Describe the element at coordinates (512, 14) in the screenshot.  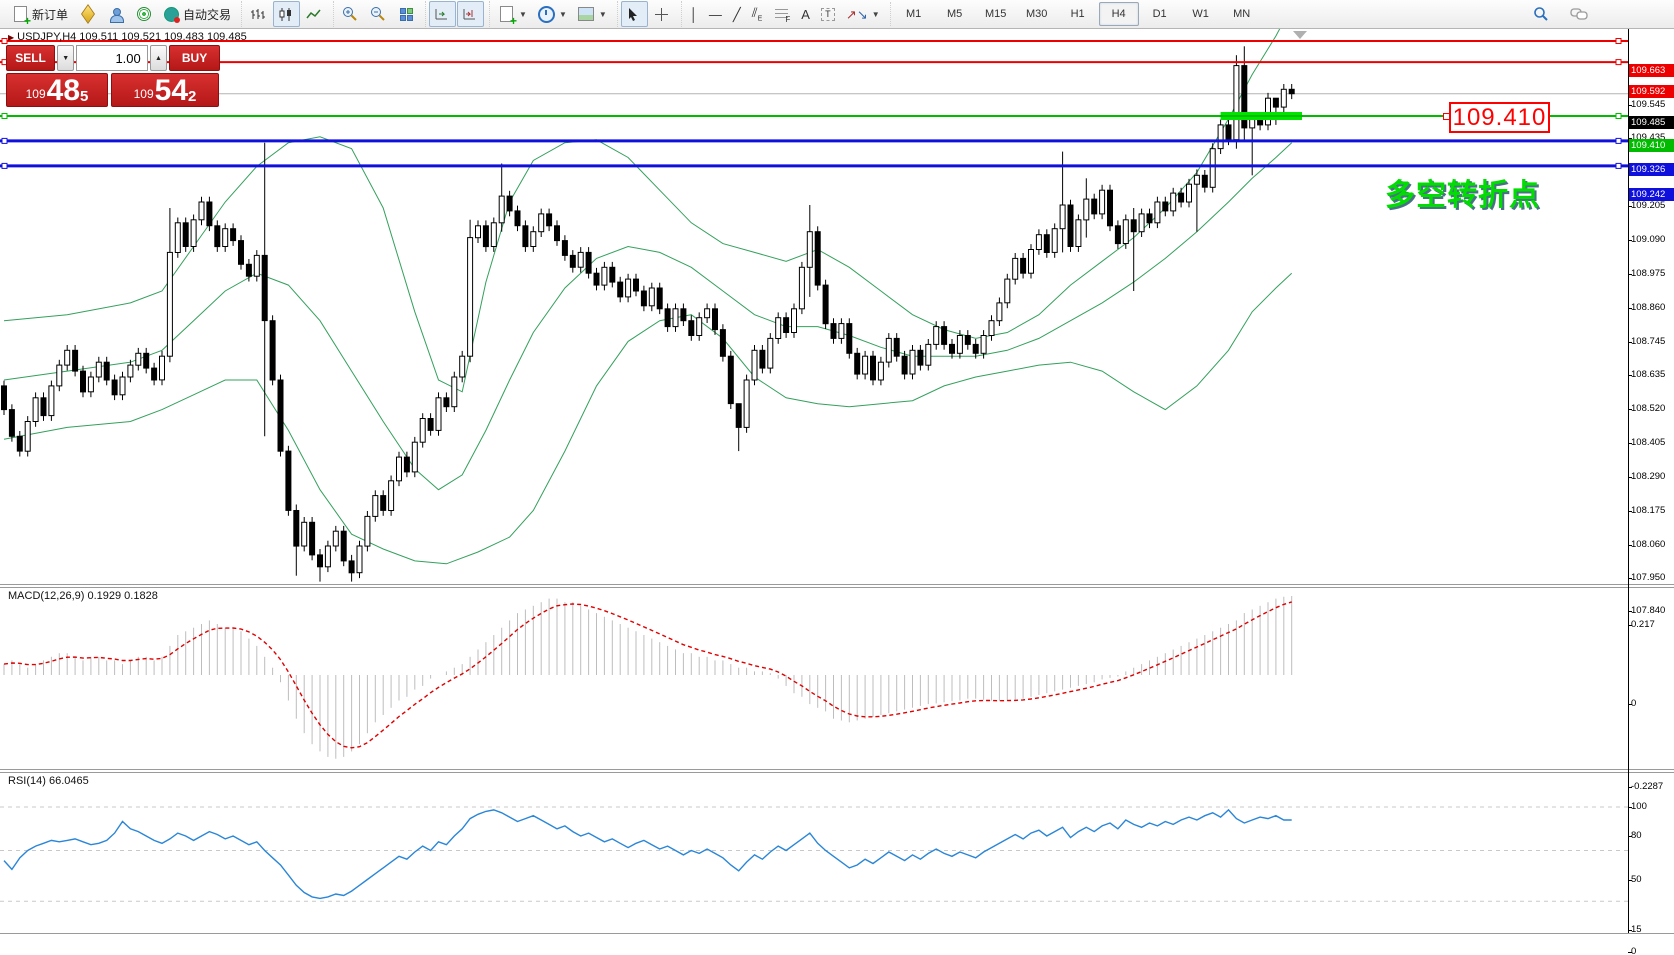
I see `indicators-button: ▼` at that location.